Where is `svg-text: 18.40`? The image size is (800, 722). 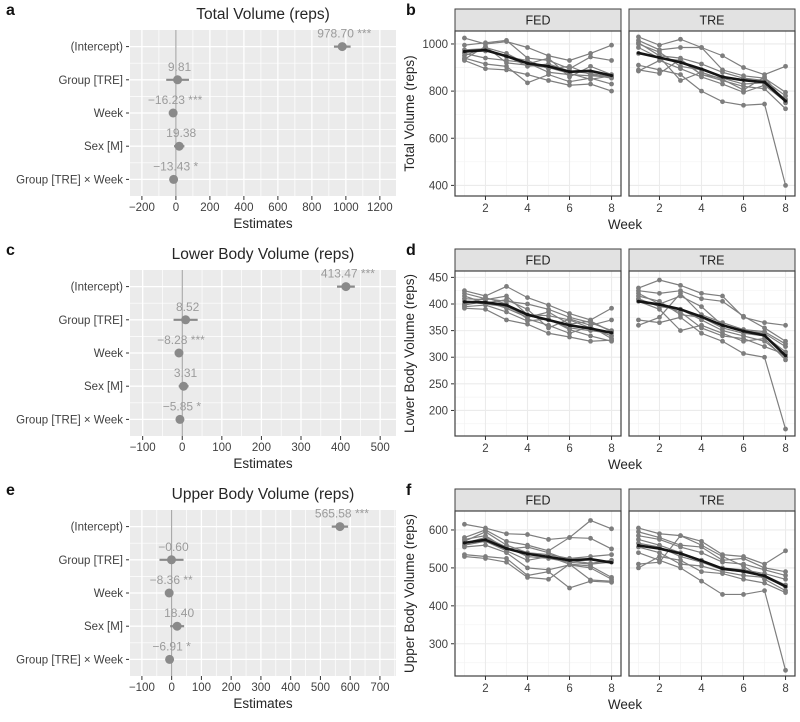 svg-text: 18.40 is located at coordinates (179, 613).